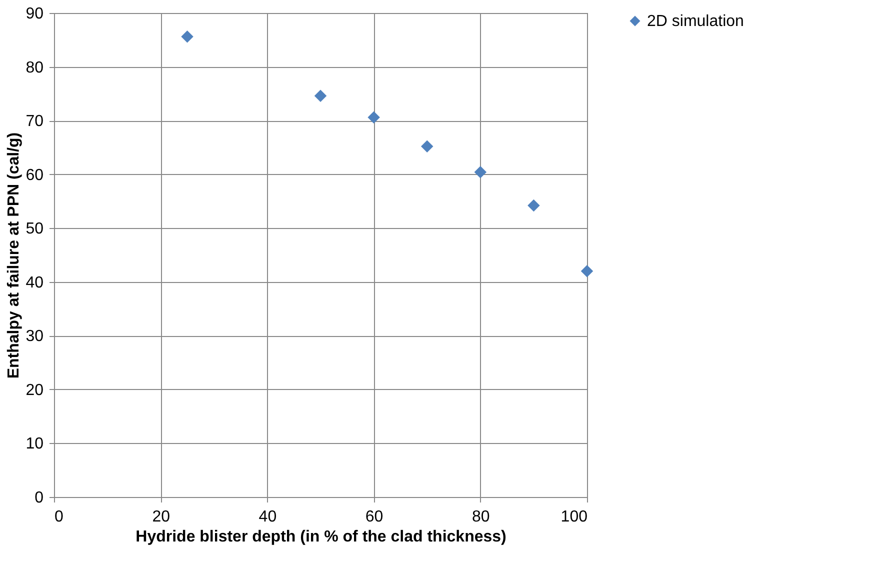  Describe the element at coordinates (161, 517) in the screenshot. I see `x-tick-label: 20` at that location.